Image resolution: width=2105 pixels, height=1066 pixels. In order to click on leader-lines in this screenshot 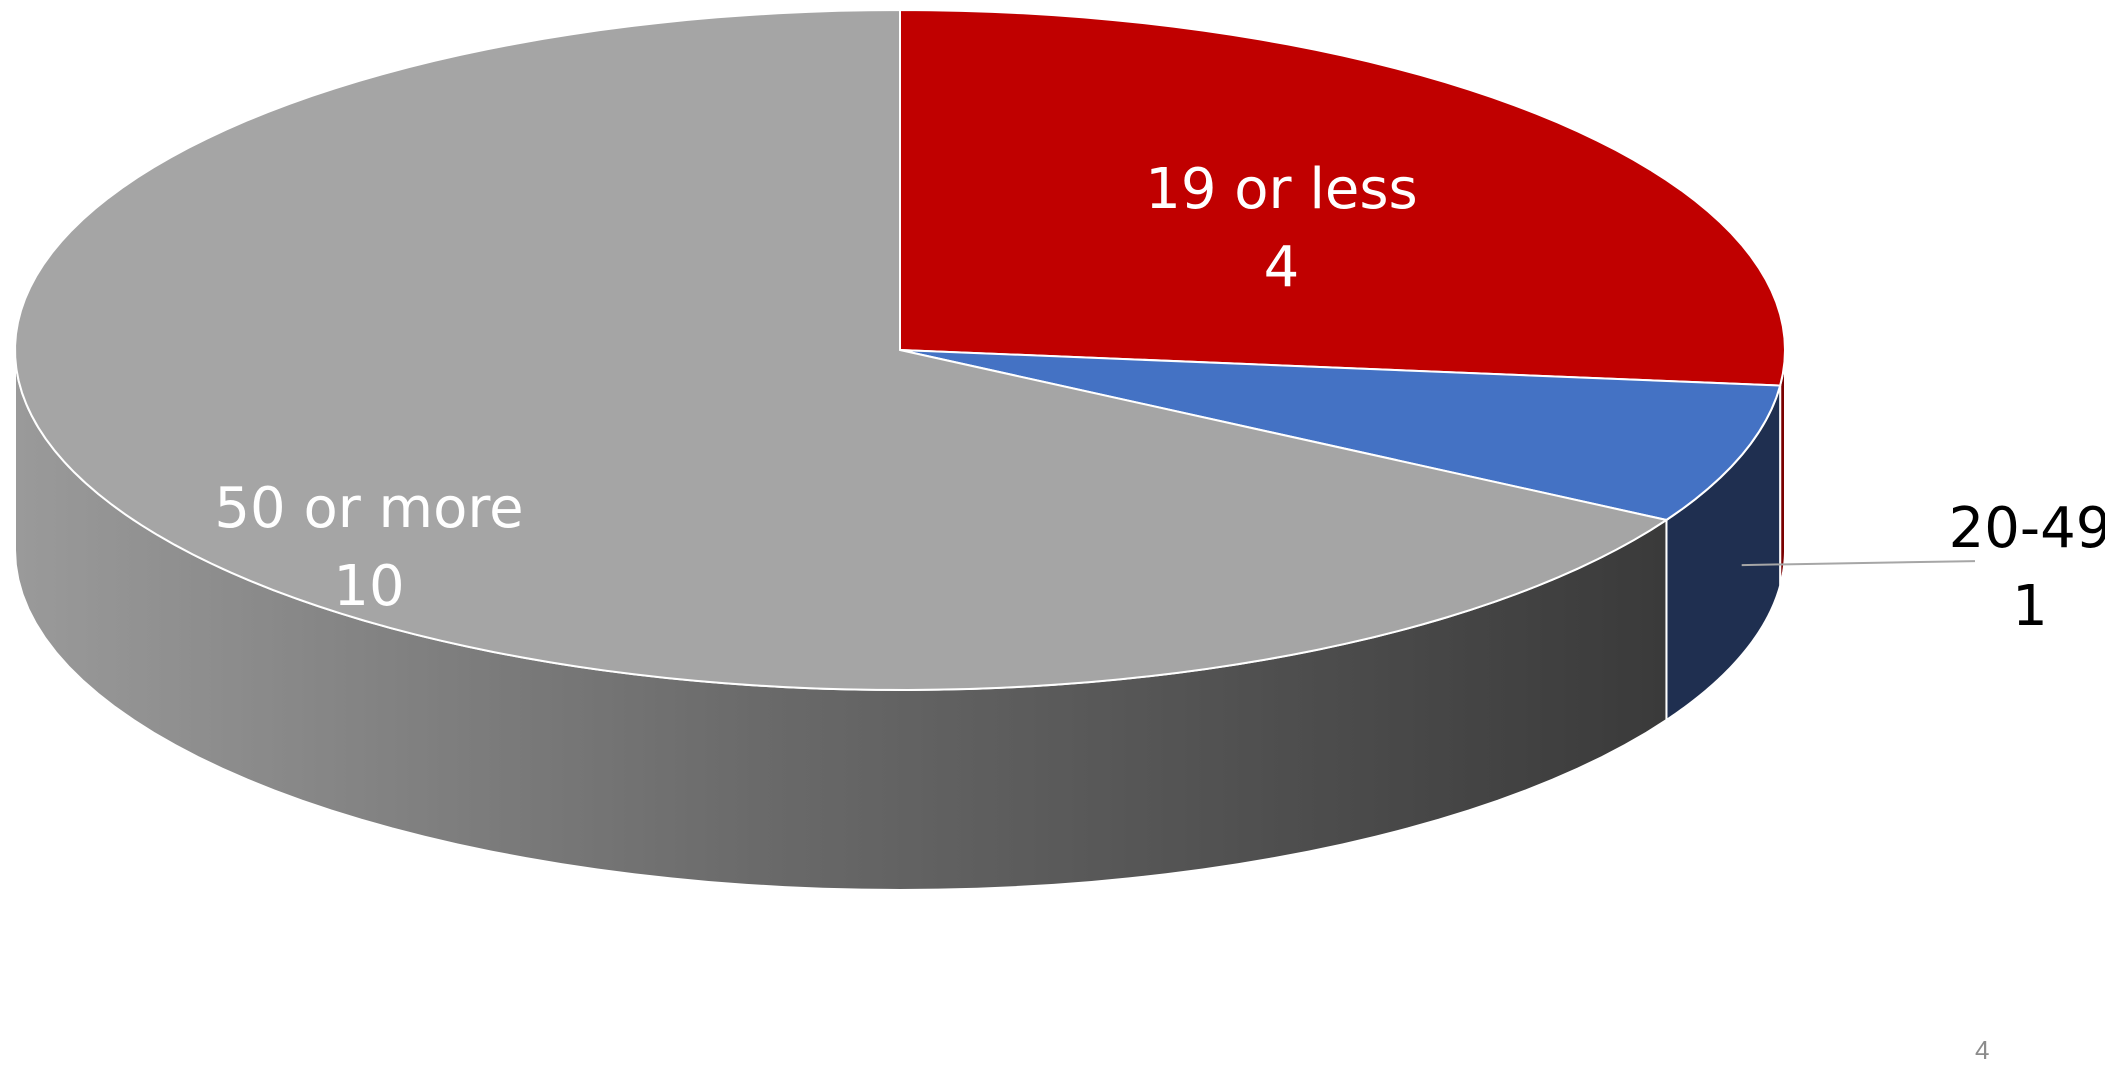, I will do `click(1858, 563)`.